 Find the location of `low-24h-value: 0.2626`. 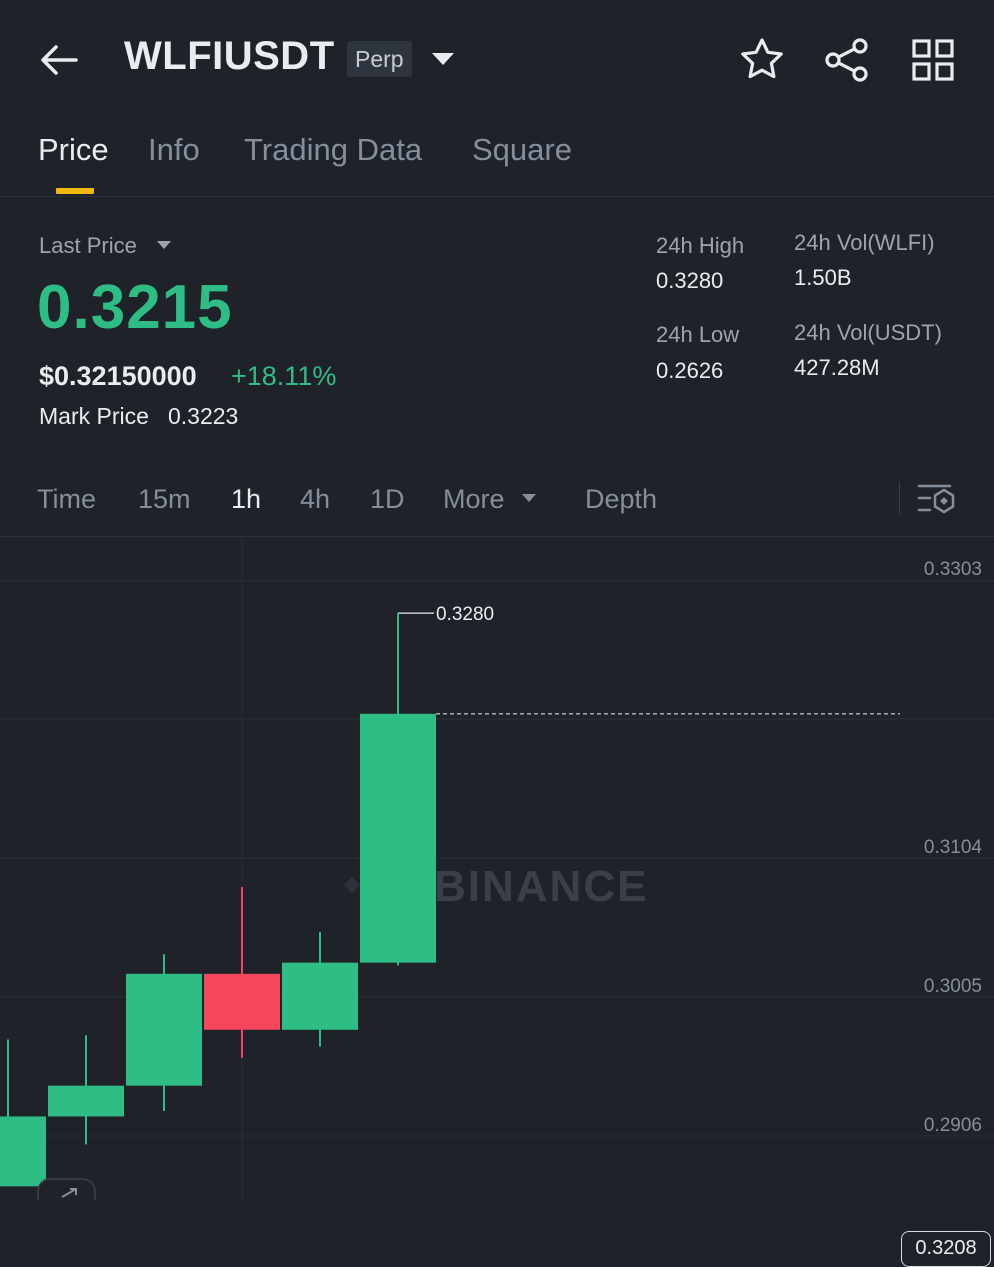

low-24h-value: 0.2626 is located at coordinates (690, 370).